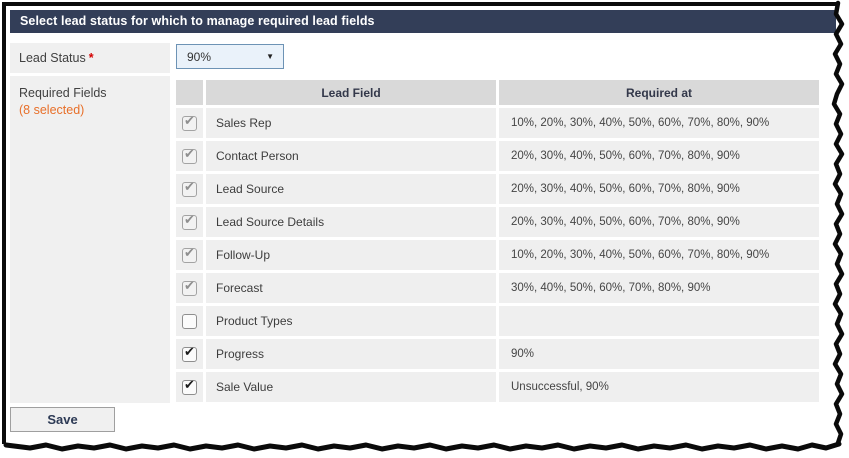 This screenshot has height=458, width=849. What do you see at coordinates (351, 387) in the screenshot?
I see `lead-field-cell: Sale Value` at bounding box center [351, 387].